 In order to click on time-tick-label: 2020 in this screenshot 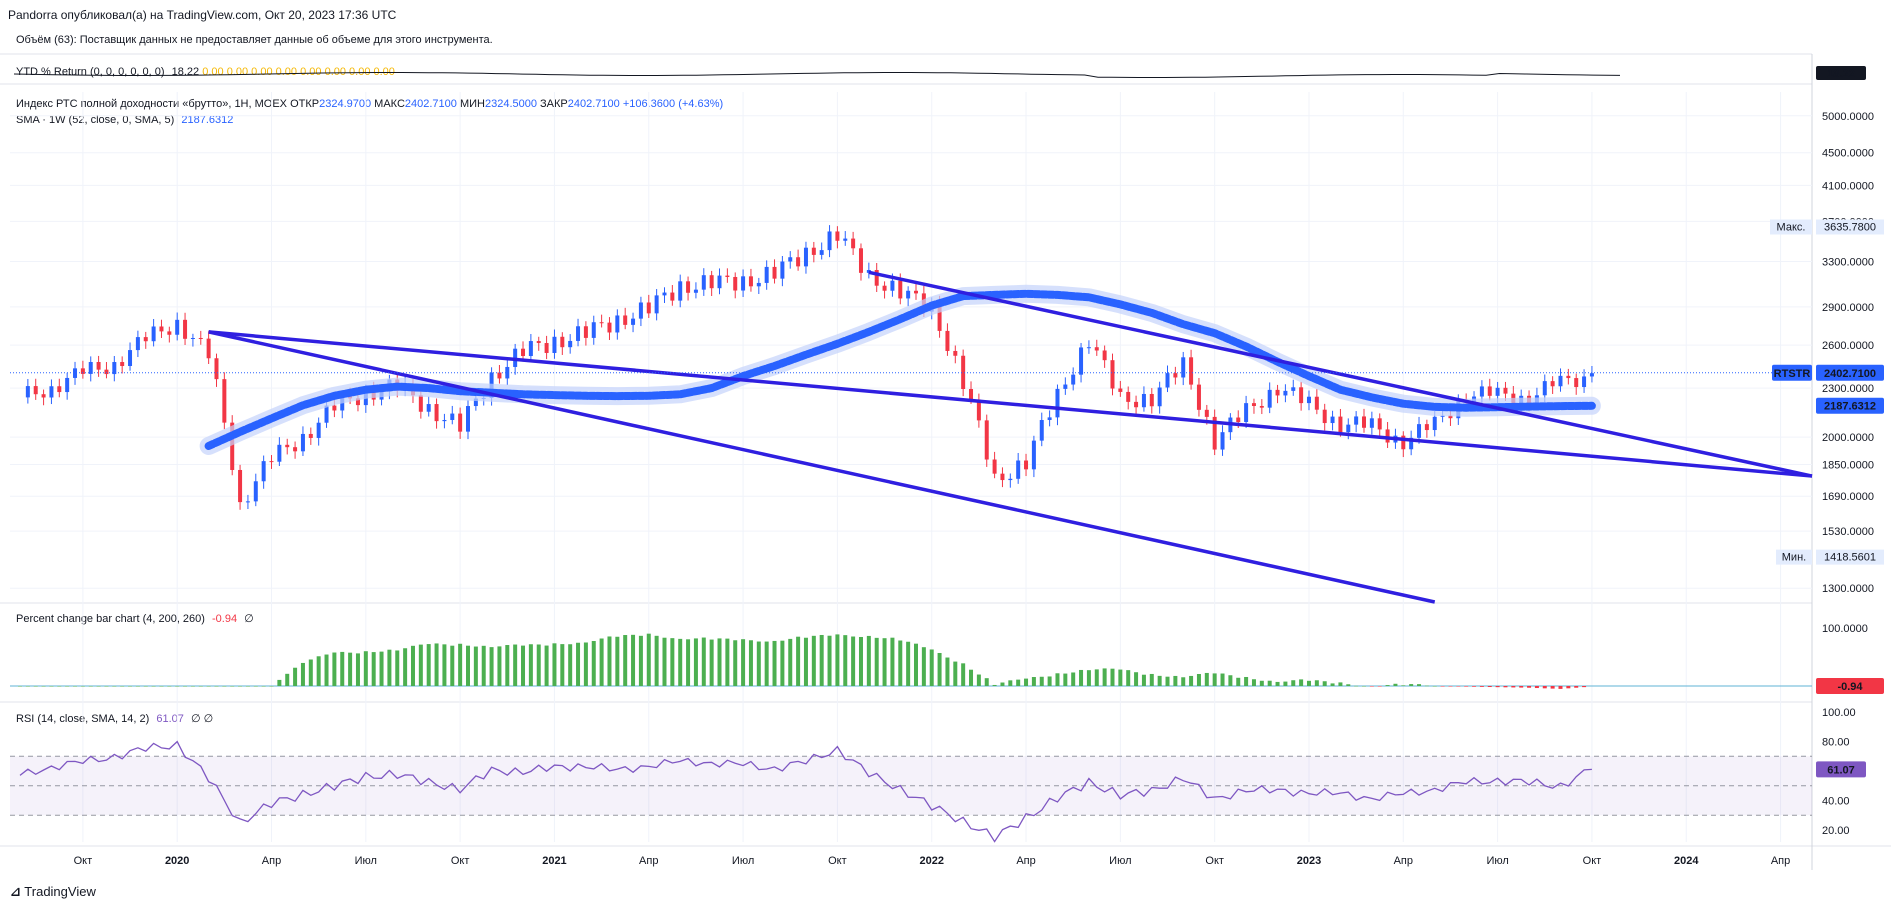, I will do `click(177, 861)`.